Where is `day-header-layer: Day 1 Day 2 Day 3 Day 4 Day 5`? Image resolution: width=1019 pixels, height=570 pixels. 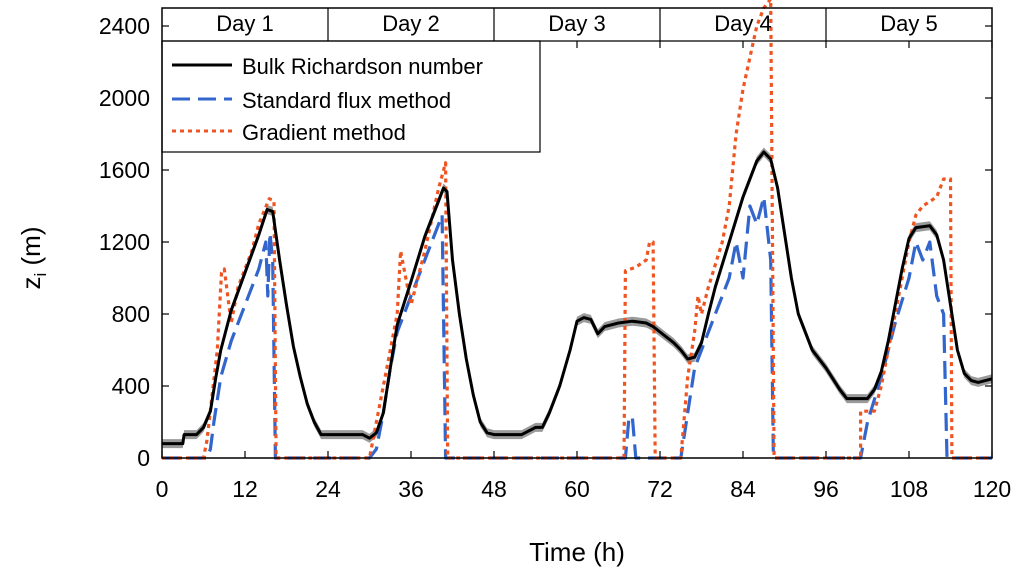
day-header-layer: Day 1 Day 2 Day 3 Day 4 Day 5 is located at coordinates (577, 24).